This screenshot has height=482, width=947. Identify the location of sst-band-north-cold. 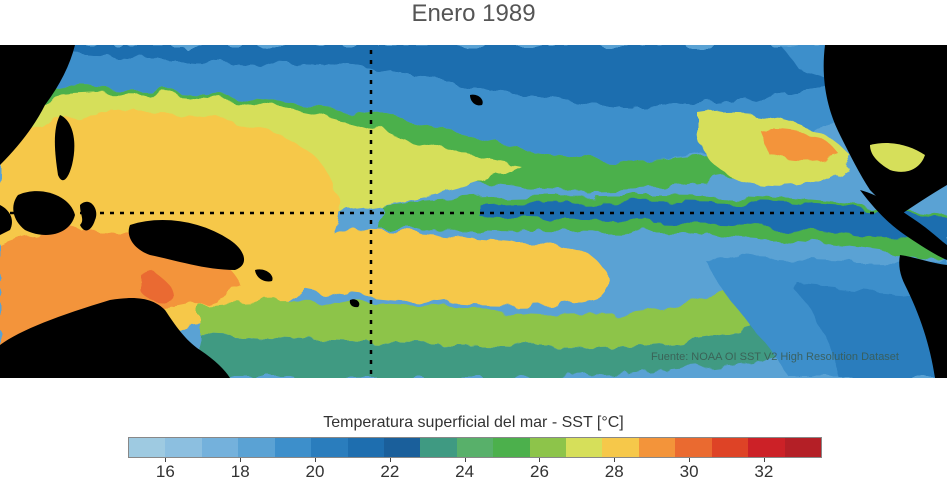
(473, 76).